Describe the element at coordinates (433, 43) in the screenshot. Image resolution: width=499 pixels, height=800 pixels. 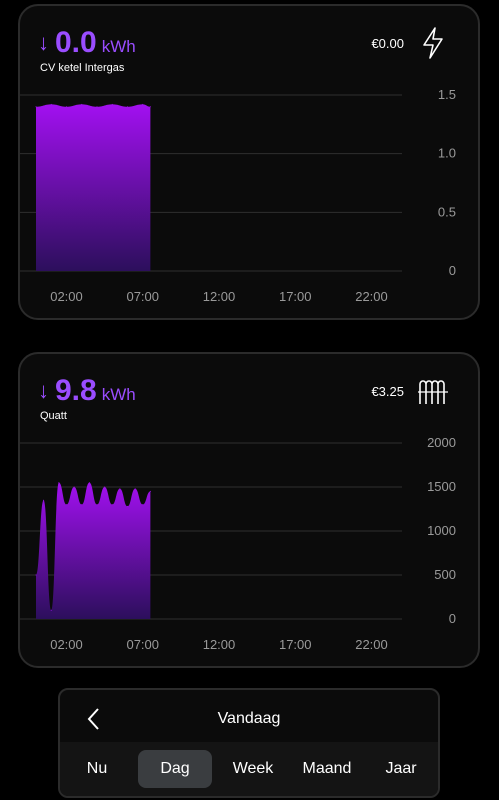
I see `lightning-icon` at that location.